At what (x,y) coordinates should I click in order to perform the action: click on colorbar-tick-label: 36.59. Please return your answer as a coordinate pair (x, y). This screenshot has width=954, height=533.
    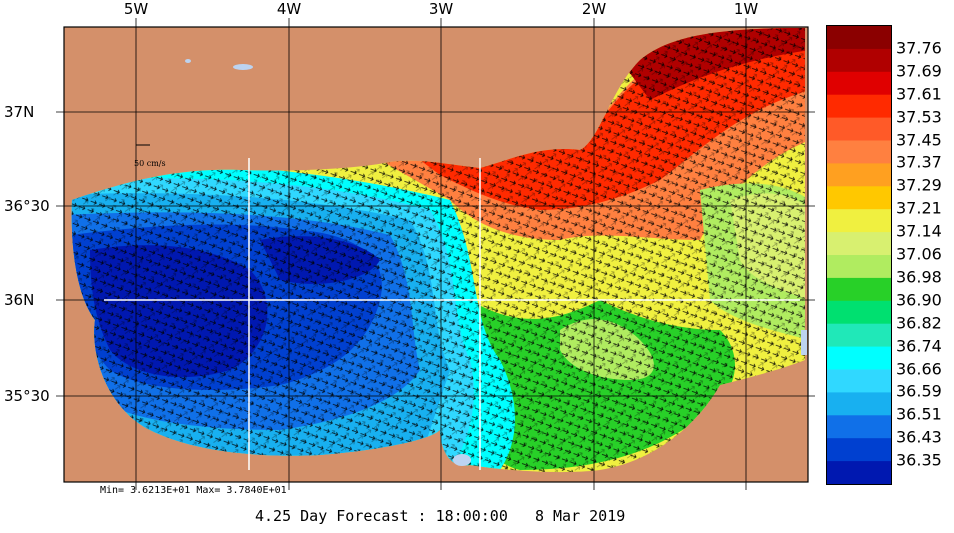
    Looking at the image, I should click on (919, 391).